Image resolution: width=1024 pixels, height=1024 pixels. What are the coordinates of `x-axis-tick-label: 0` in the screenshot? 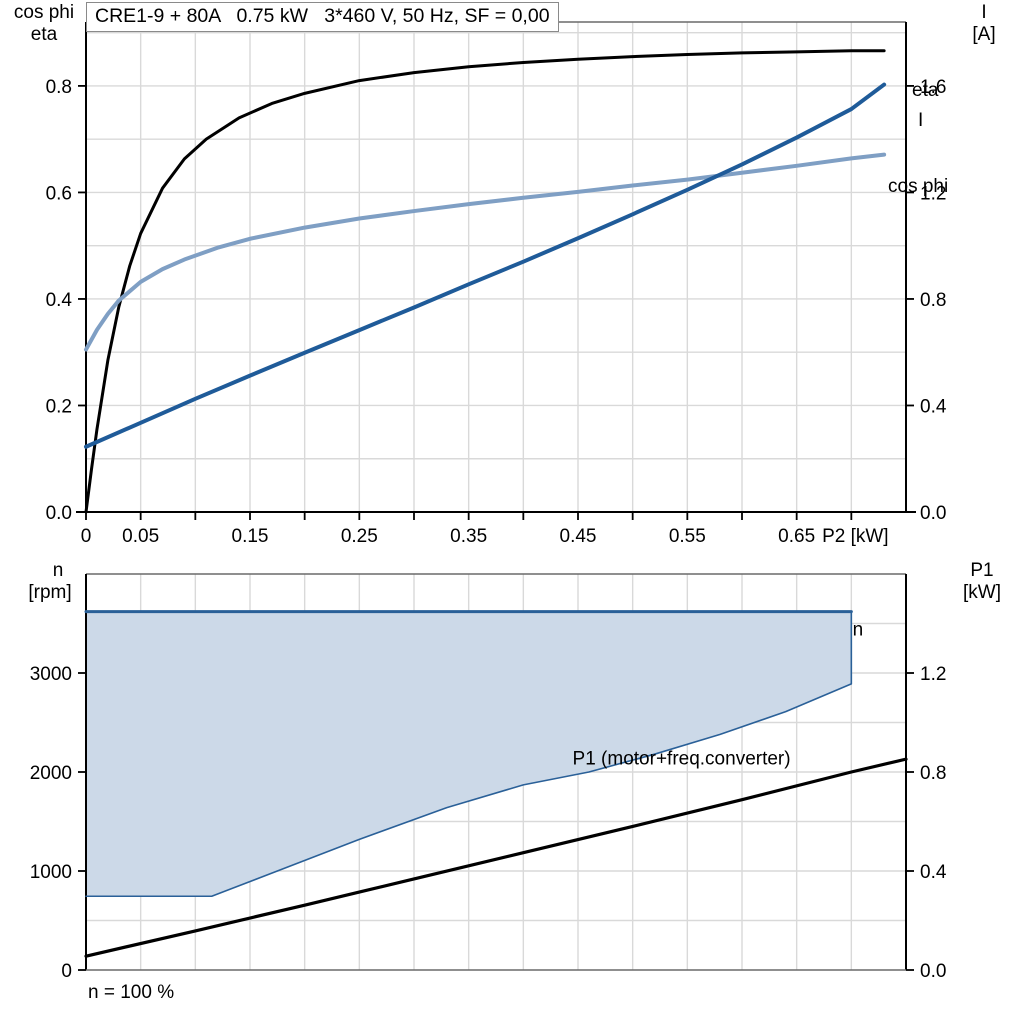 It's located at (86, 536).